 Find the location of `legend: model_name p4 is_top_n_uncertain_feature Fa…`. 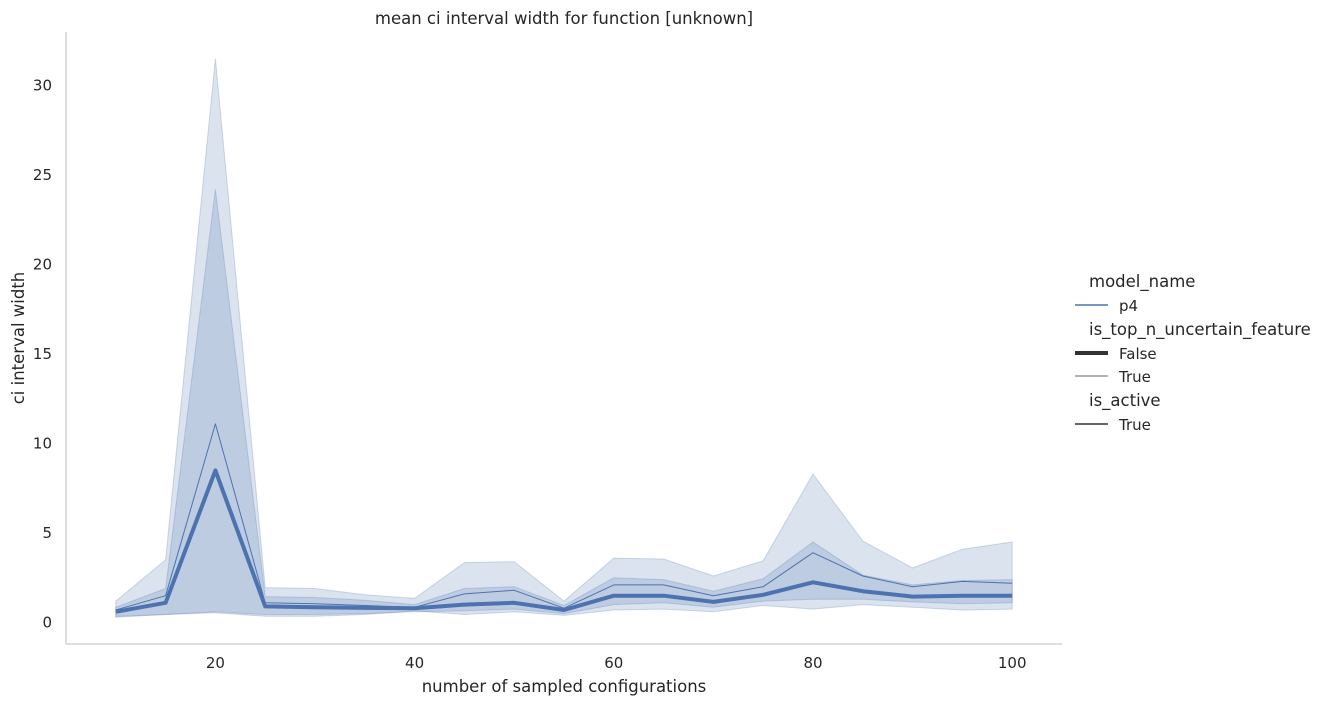

legend: model_name p4 is_top_n_uncertain_feature Fa… is located at coordinates (1193, 353).